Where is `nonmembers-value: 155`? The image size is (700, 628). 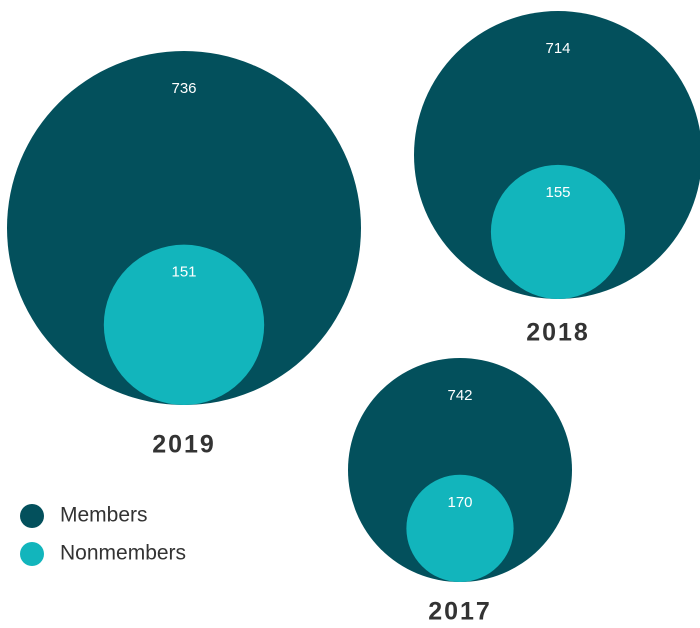 nonmembers-value: 155 is located at coordinates (557, 192).